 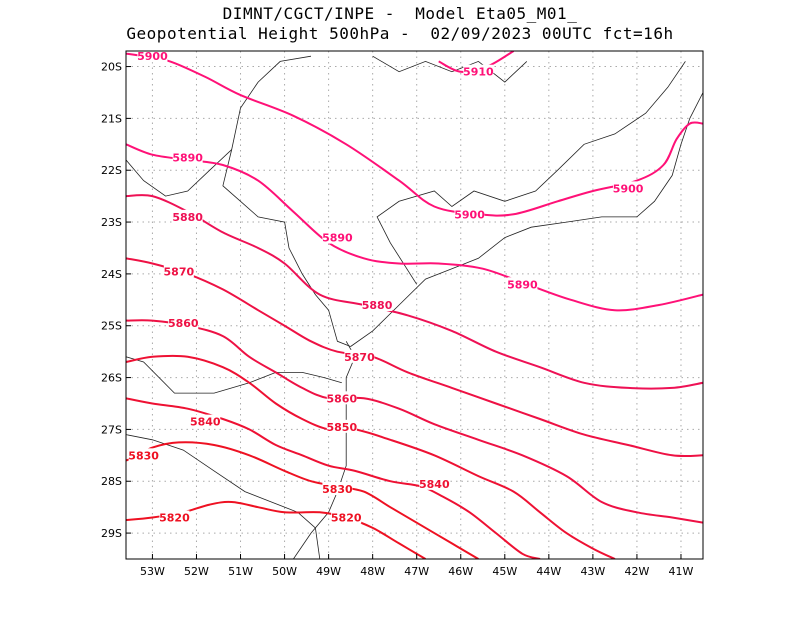 What do you see at coordinates (111, 67) in the screenshot?
I see `y-tick-label: 20S` at bounding box center [111, 67].